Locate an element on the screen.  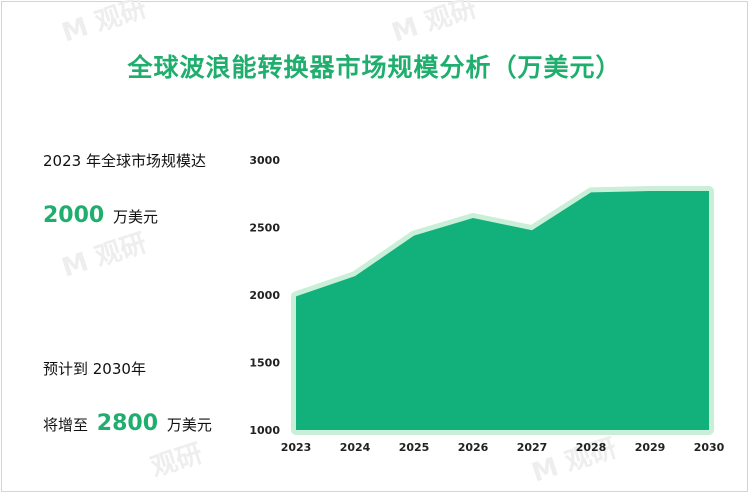
summary-value-2030: 将增至 2800 万美元 is located at coordinates (127, 423).